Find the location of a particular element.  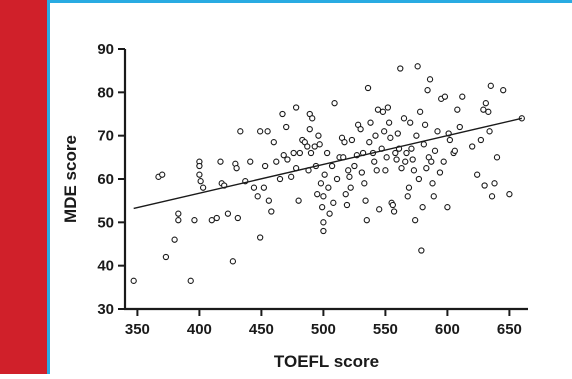

top-rule is located at coordinates (309, 1).